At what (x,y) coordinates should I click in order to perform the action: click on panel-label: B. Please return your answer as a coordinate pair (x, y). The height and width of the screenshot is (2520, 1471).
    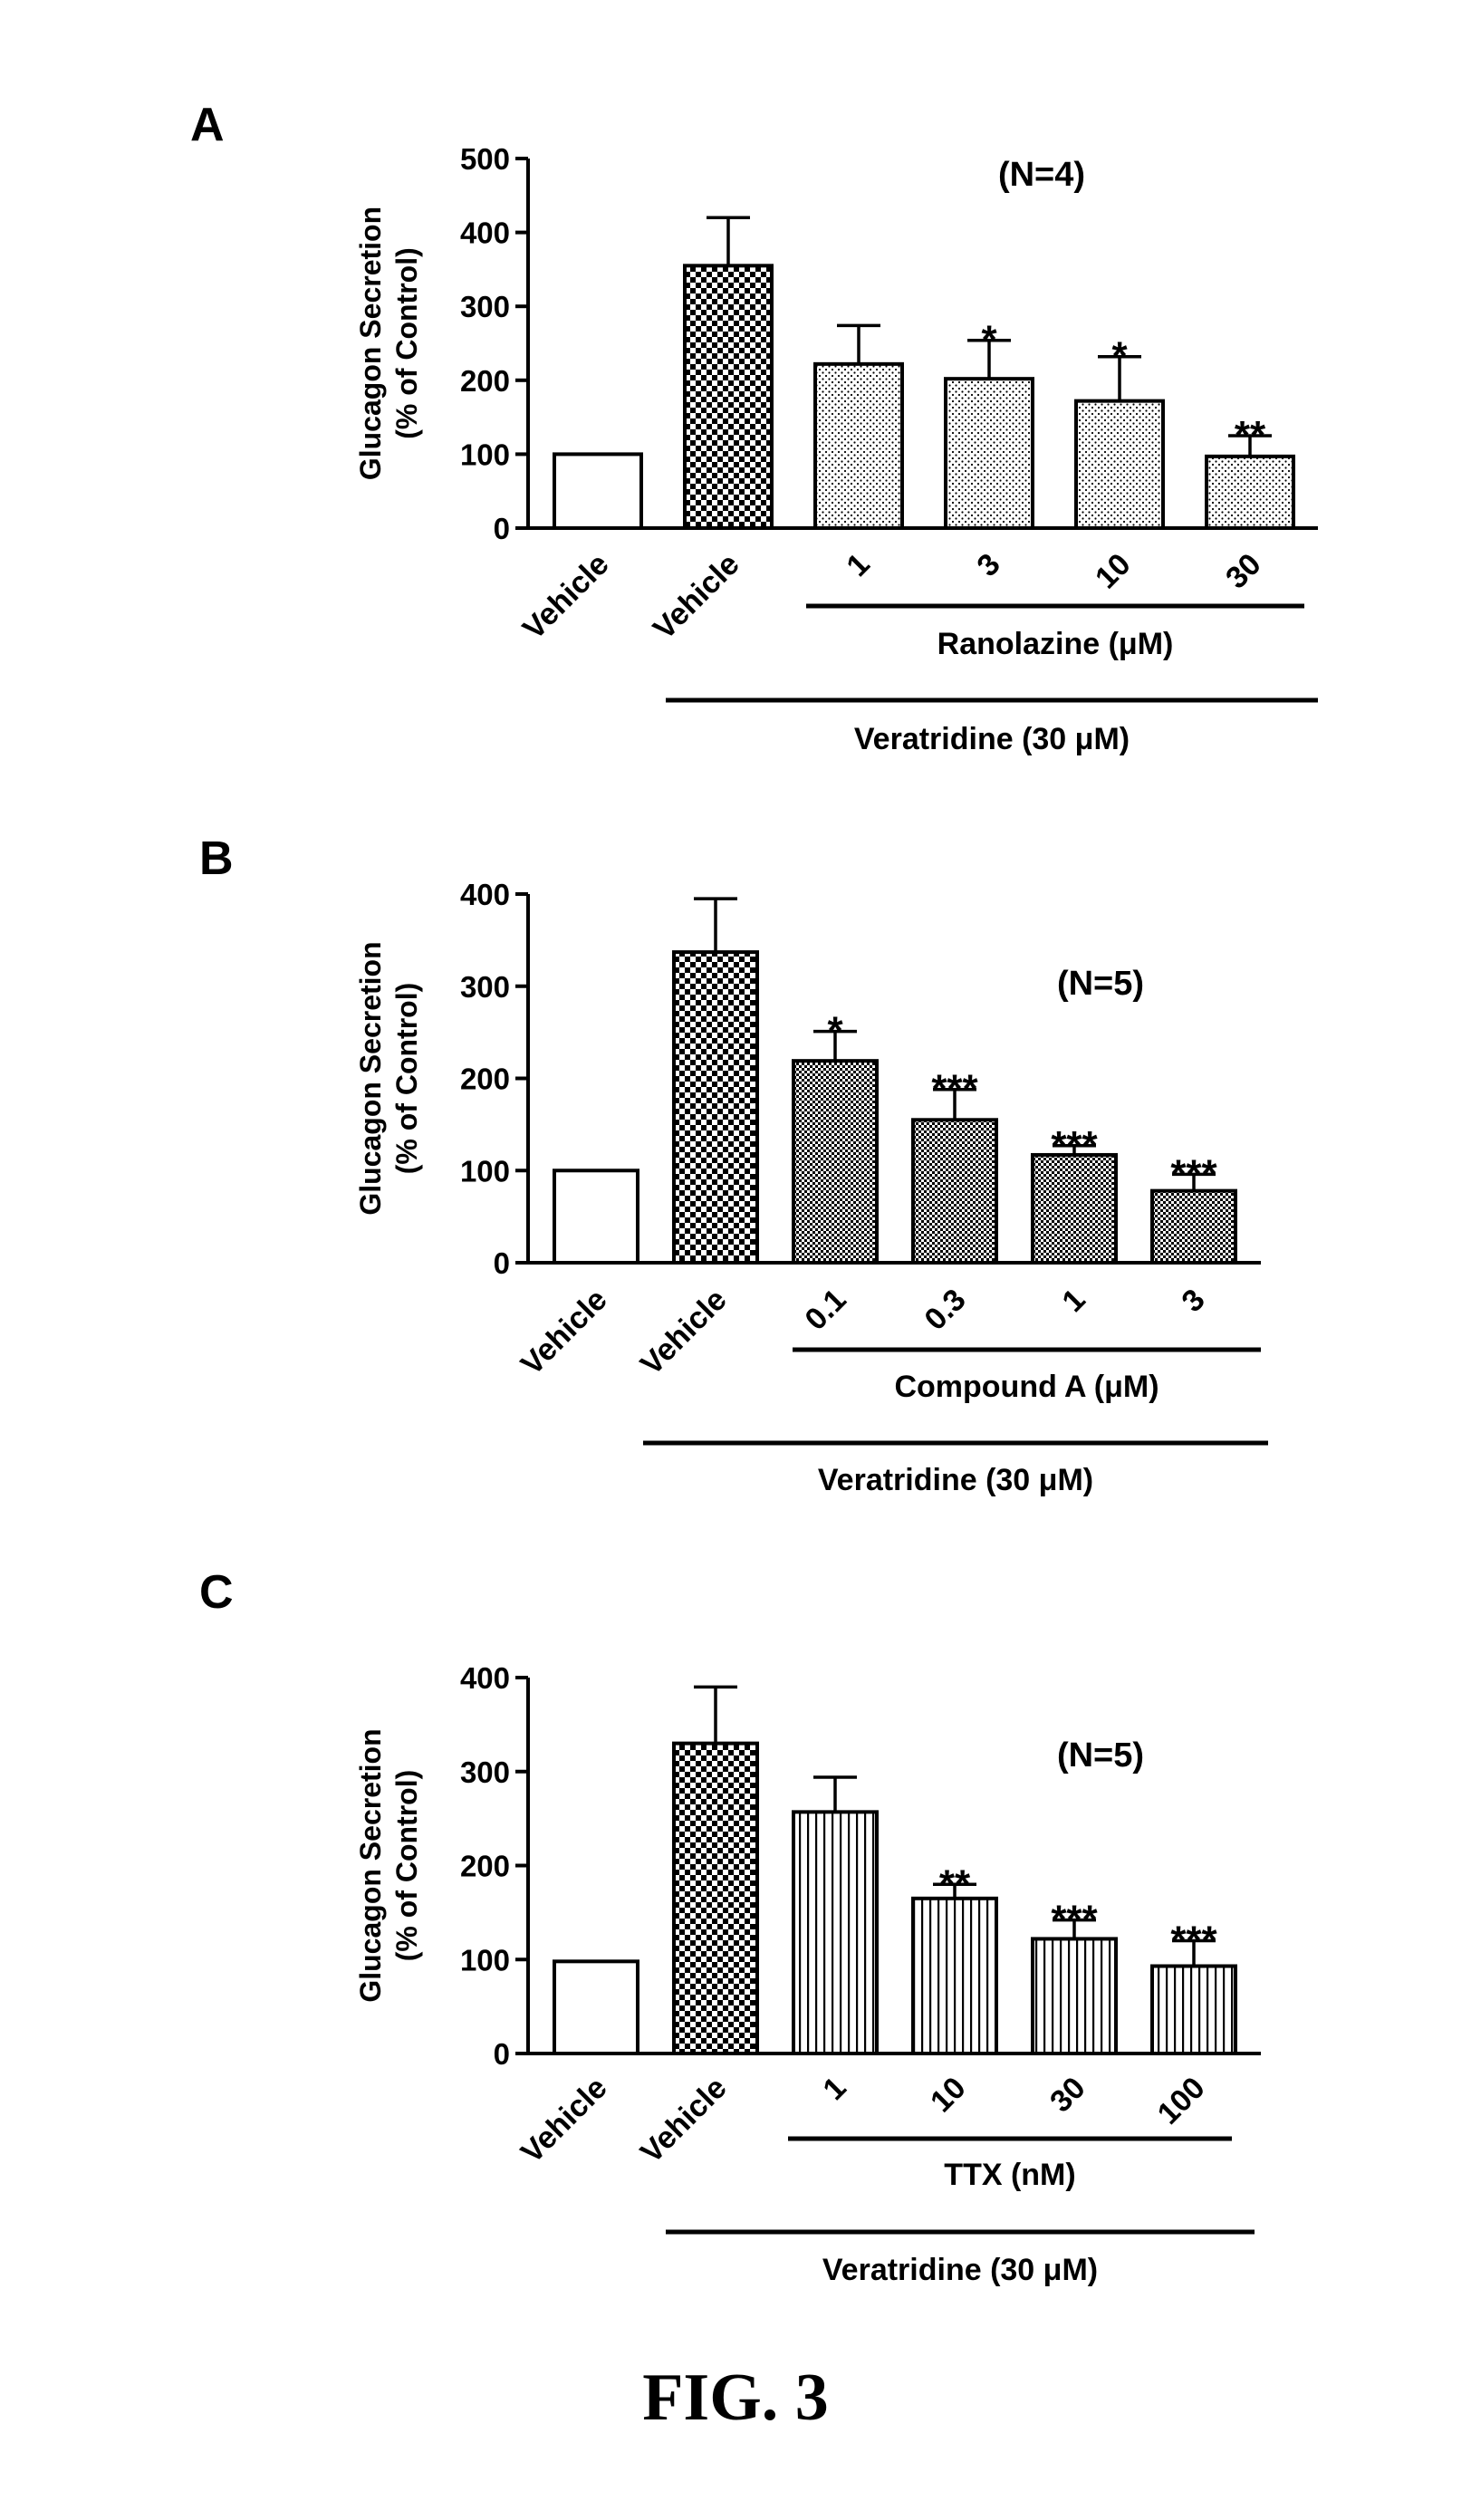
    Looking at the image, I should click on (216, 858).